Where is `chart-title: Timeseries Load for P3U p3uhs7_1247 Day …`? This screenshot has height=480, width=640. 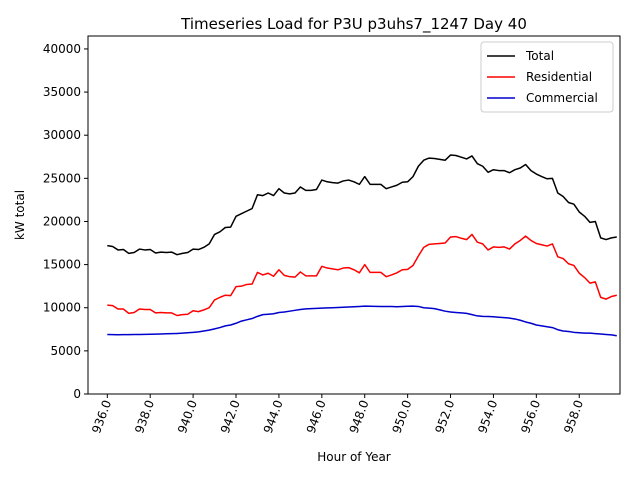
chart-title: Timeseries Load for P3U p3uhs7_1247 Day … is located at coordinates (353, 24).